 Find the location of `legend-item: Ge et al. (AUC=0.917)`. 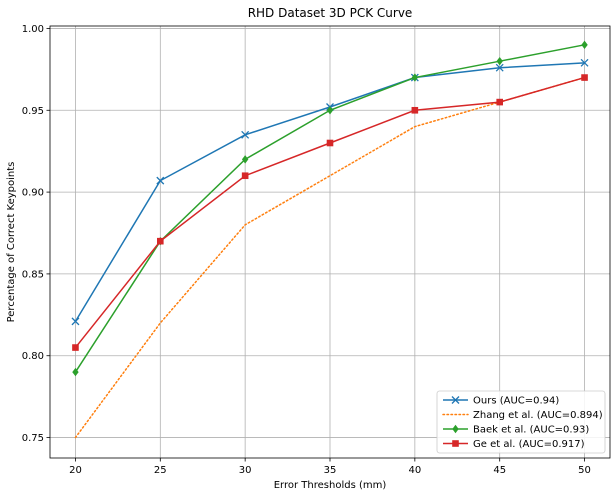

legend-item: Ge et al. (AUC=0.917) is located at coordinates (514, 444).